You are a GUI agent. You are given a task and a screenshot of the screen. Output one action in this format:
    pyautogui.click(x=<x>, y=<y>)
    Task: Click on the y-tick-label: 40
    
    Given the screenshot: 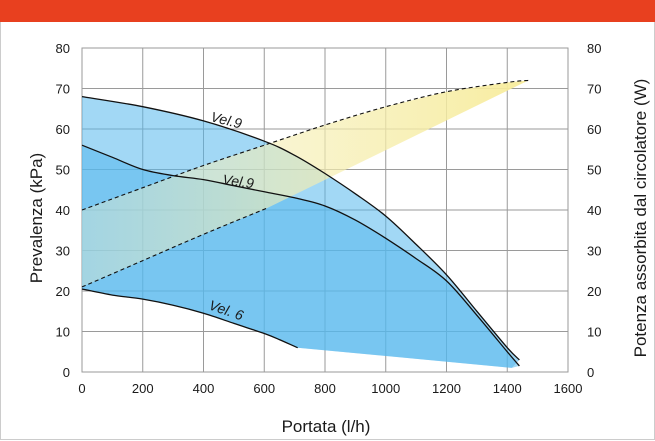 What is the action you would take?
    pyautogui.click(x=63, y=210)
    